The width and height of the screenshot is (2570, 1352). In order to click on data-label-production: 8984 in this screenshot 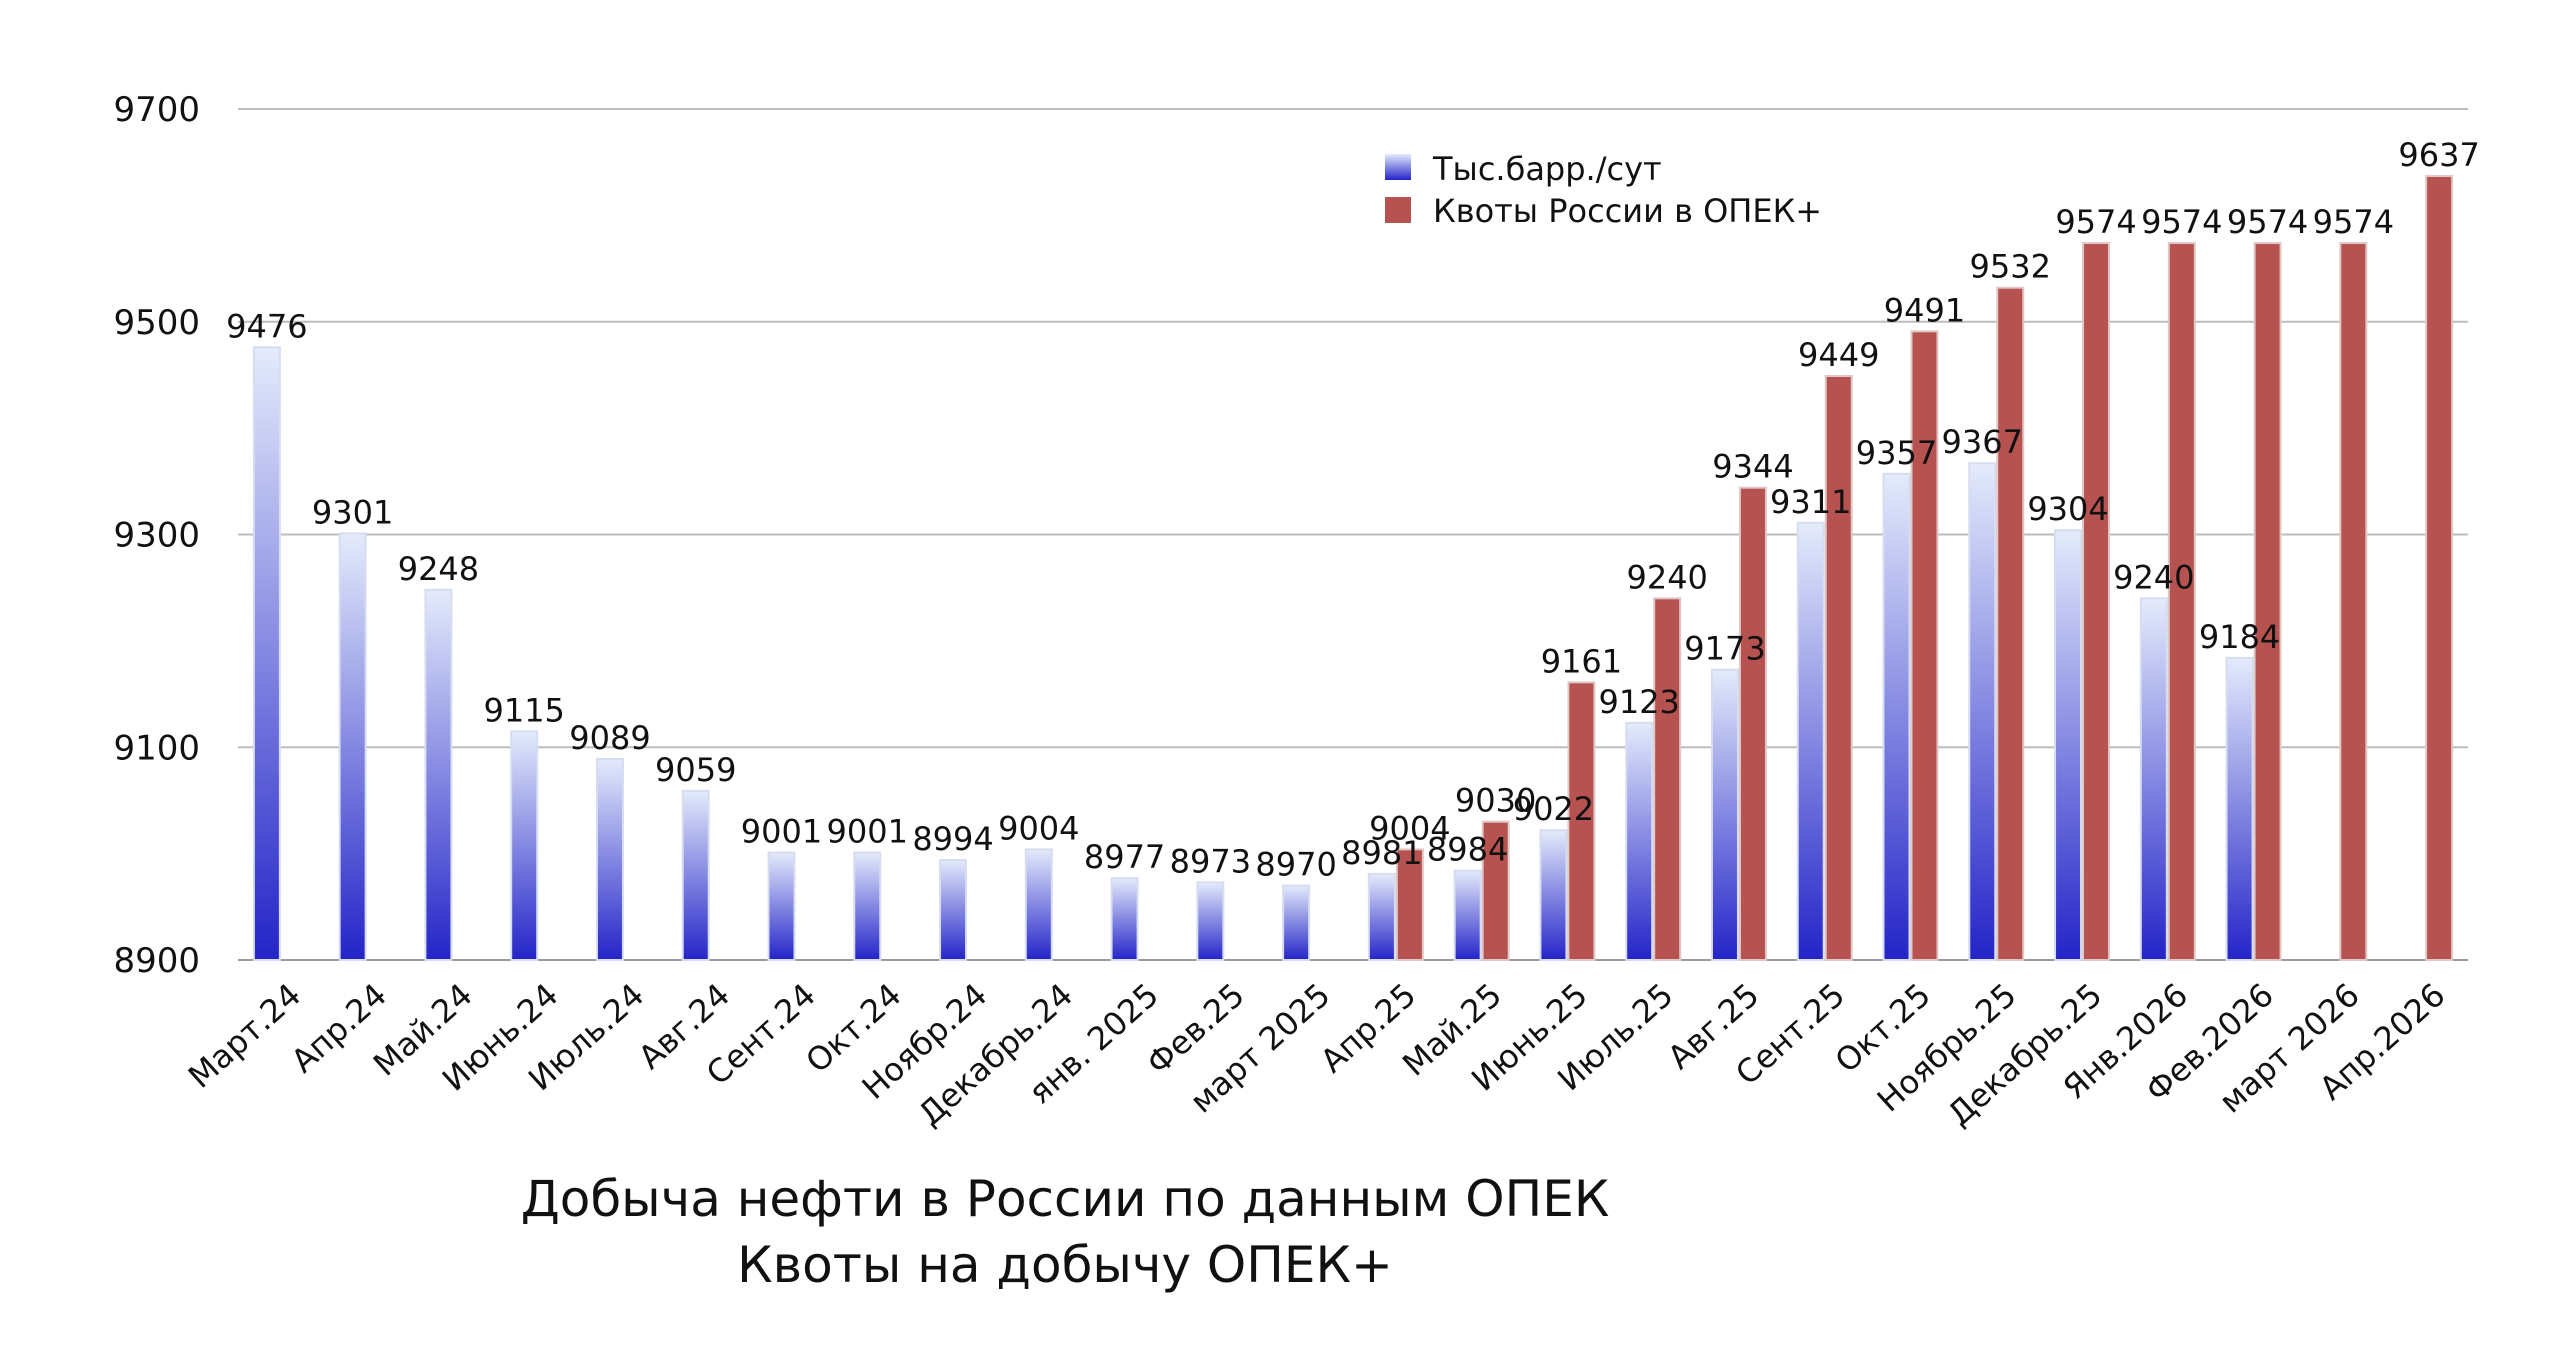, I will do `click(1467, 850)`.